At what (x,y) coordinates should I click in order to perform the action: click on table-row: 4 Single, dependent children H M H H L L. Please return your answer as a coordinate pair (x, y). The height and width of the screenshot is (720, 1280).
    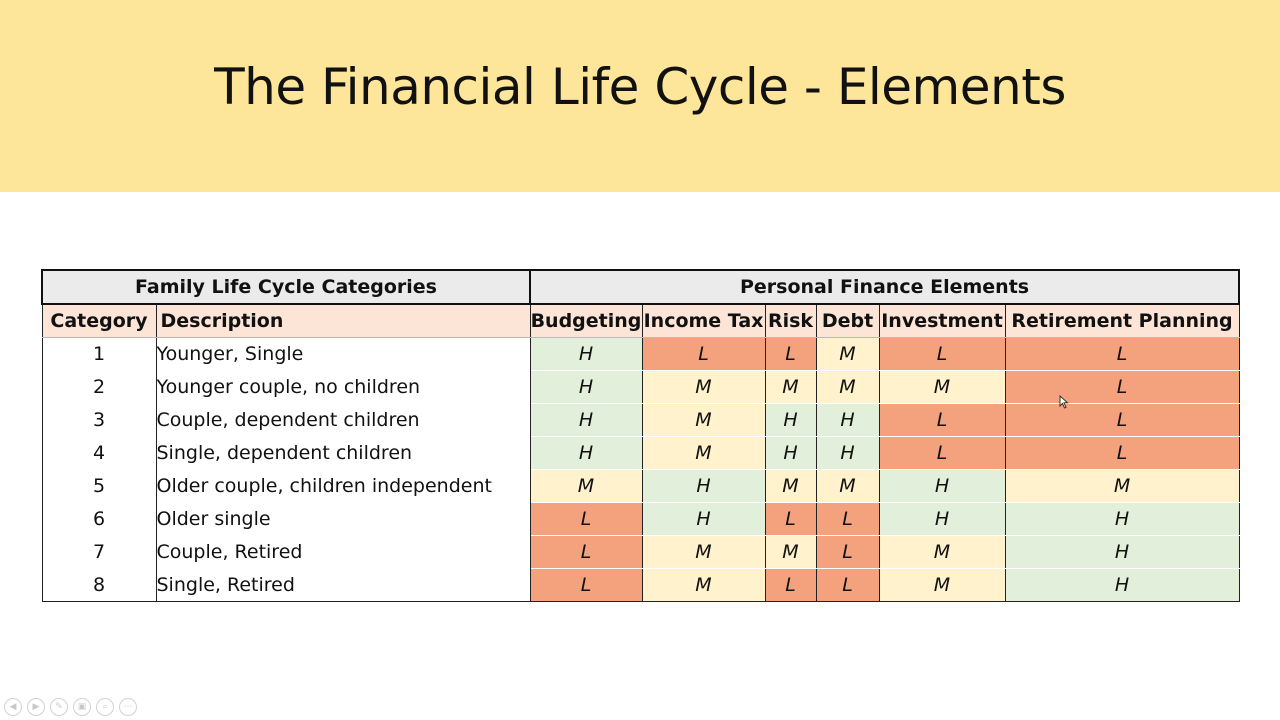
    Looking at the image, I should click on (640, 453).